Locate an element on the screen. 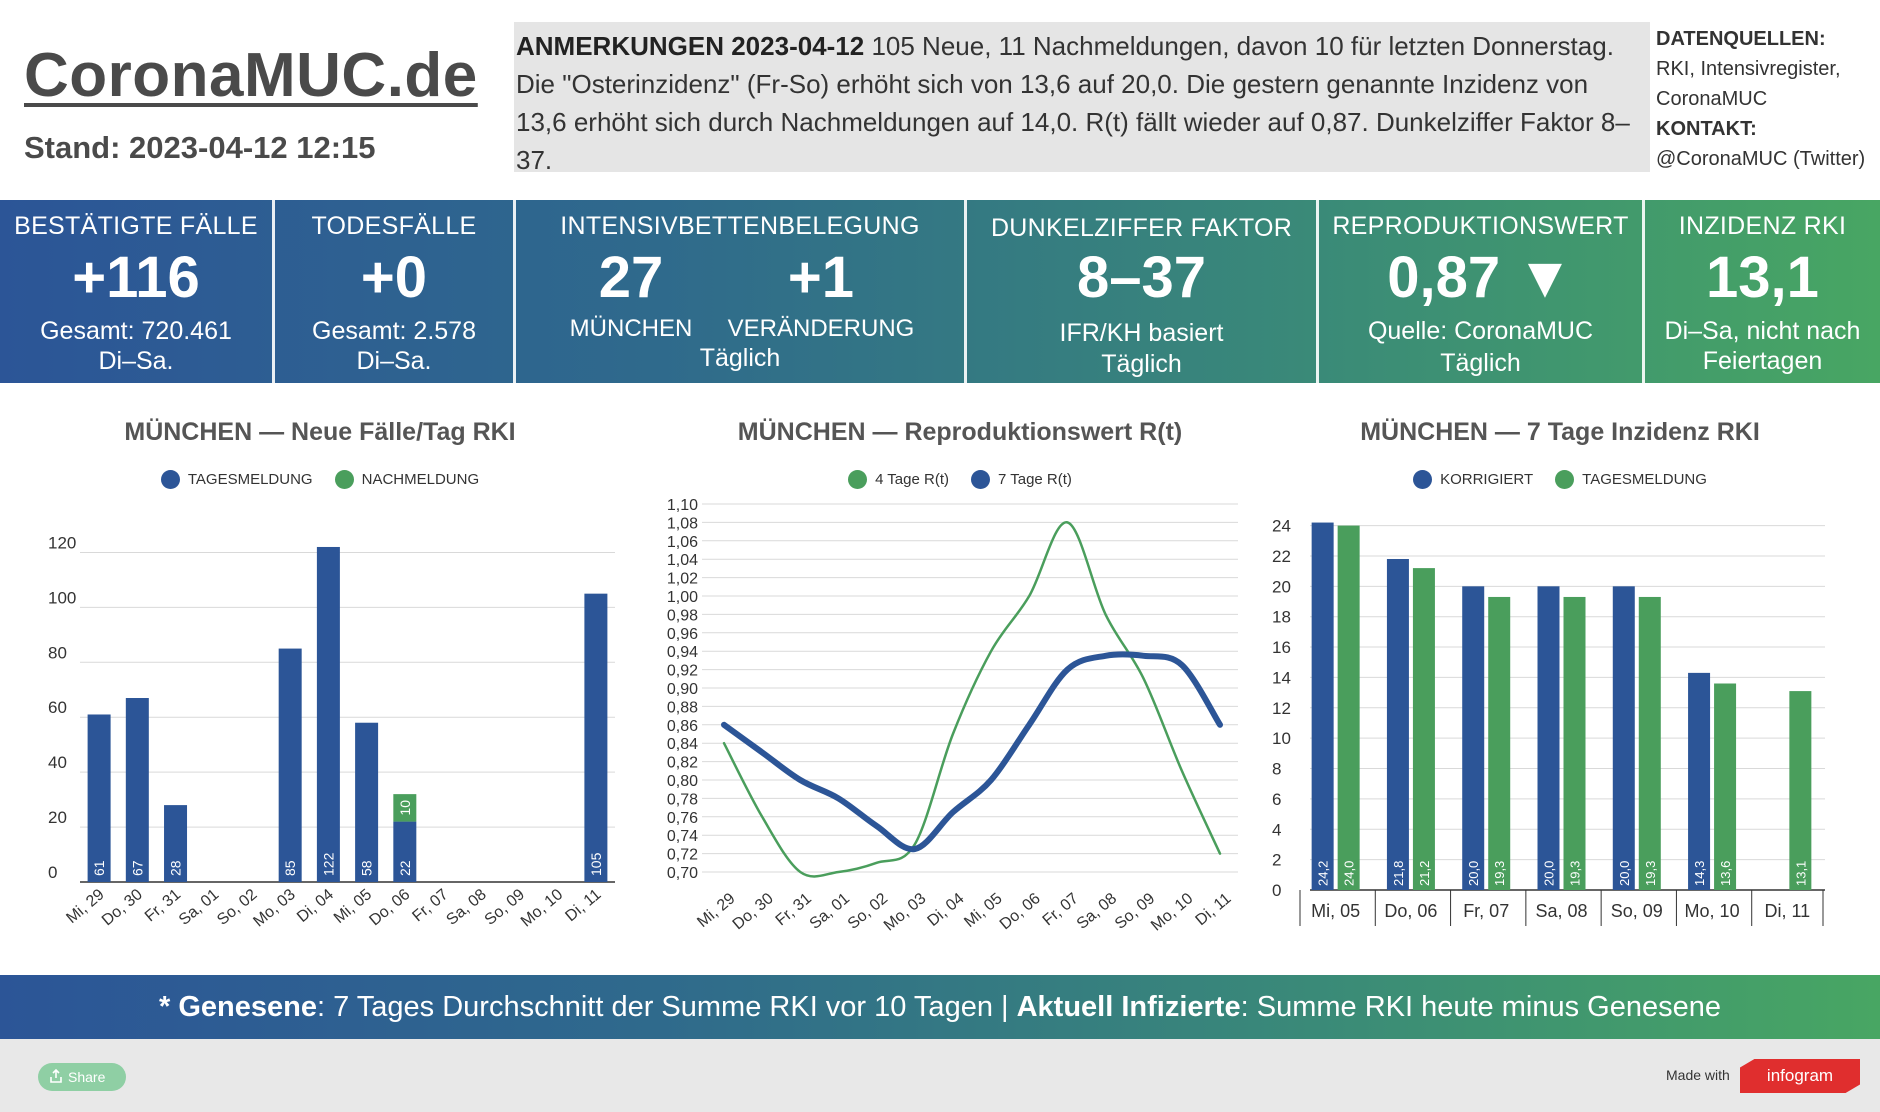 This screenshot has height=1112, width=1880. bar-label: 10 is located at coordinates (405, 808).